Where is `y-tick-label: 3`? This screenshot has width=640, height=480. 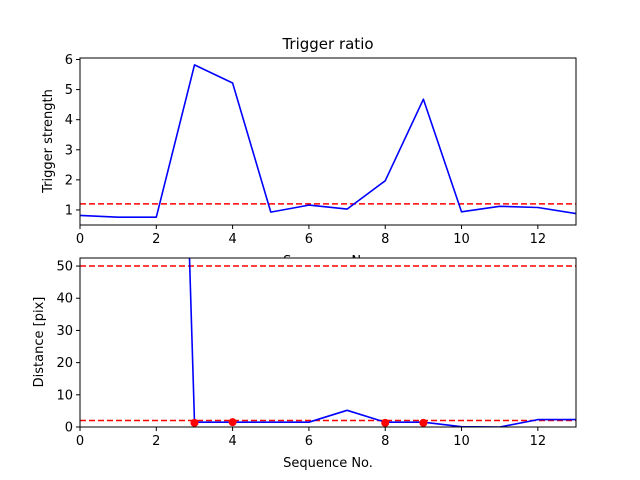 y-tick-label: 3 is located at coordinates (69, 150).